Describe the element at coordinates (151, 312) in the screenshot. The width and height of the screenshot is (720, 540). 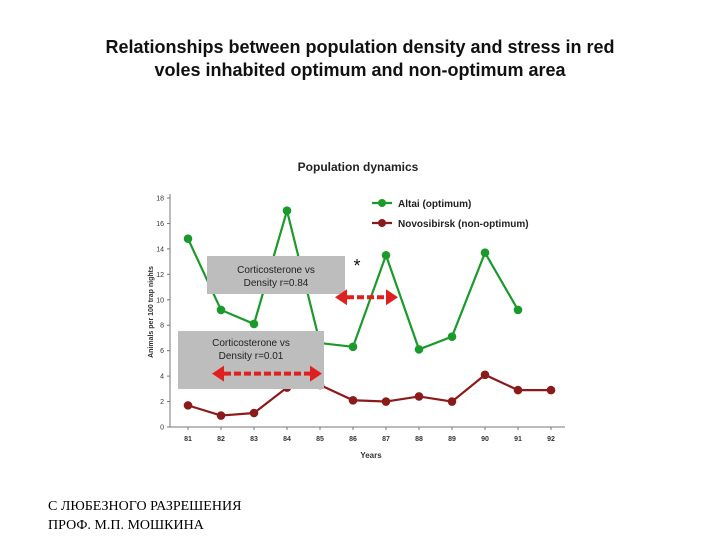
I see `y-axis-label: Animals per 100 trap nights` at that location.